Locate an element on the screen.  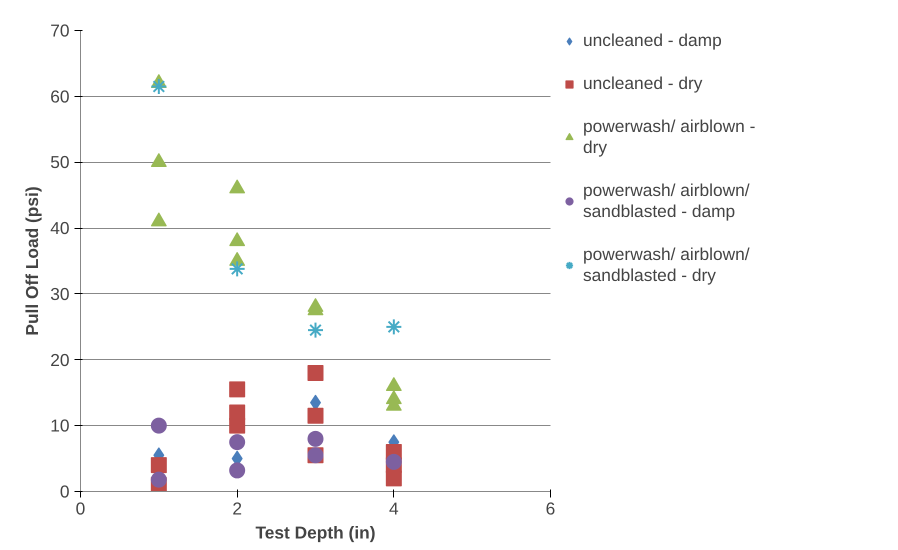
y-tick-label: 30 is located at coordinates (60, 294).